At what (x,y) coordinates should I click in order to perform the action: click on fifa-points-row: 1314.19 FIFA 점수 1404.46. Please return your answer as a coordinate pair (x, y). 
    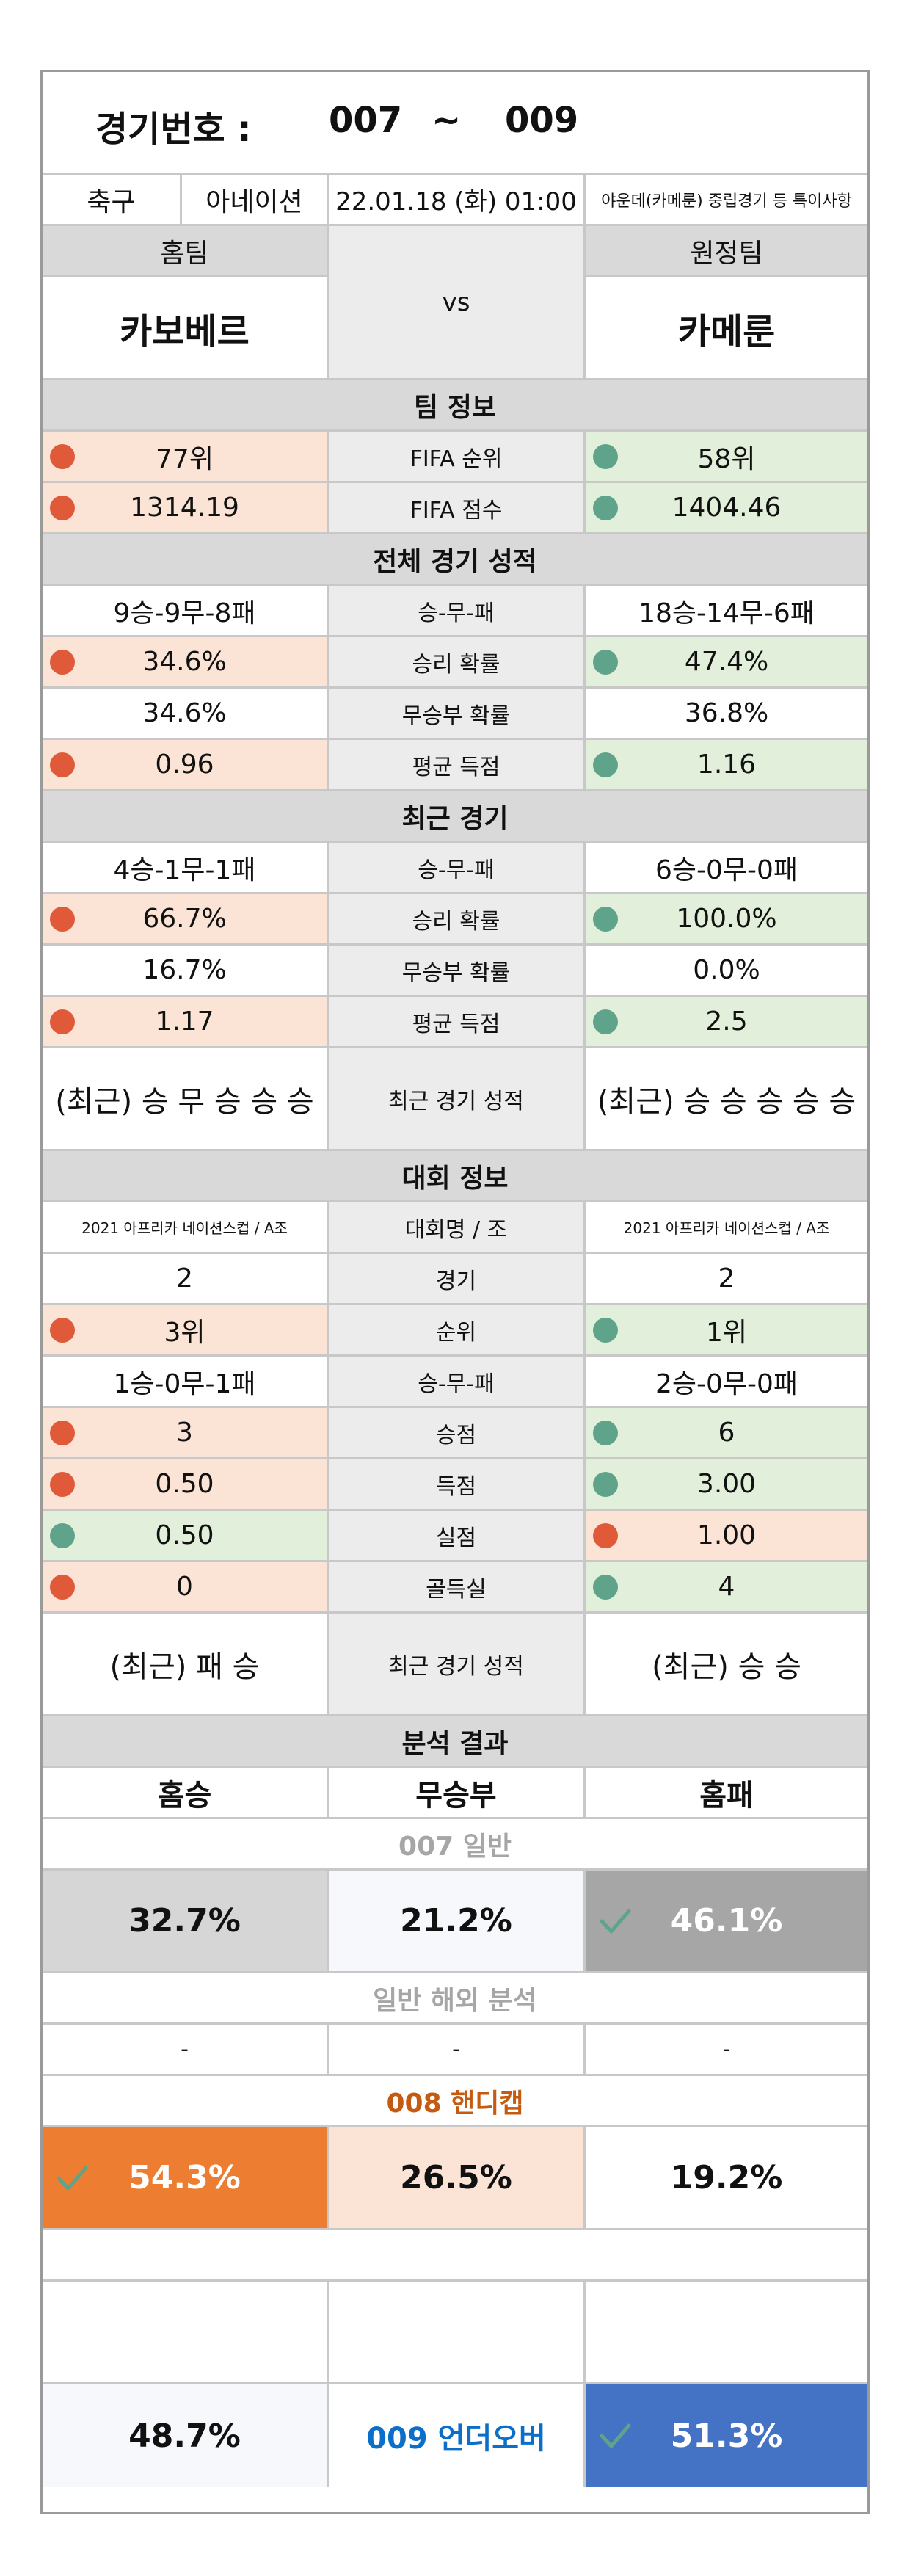
    Looking at the image, I should click on (455, 509).